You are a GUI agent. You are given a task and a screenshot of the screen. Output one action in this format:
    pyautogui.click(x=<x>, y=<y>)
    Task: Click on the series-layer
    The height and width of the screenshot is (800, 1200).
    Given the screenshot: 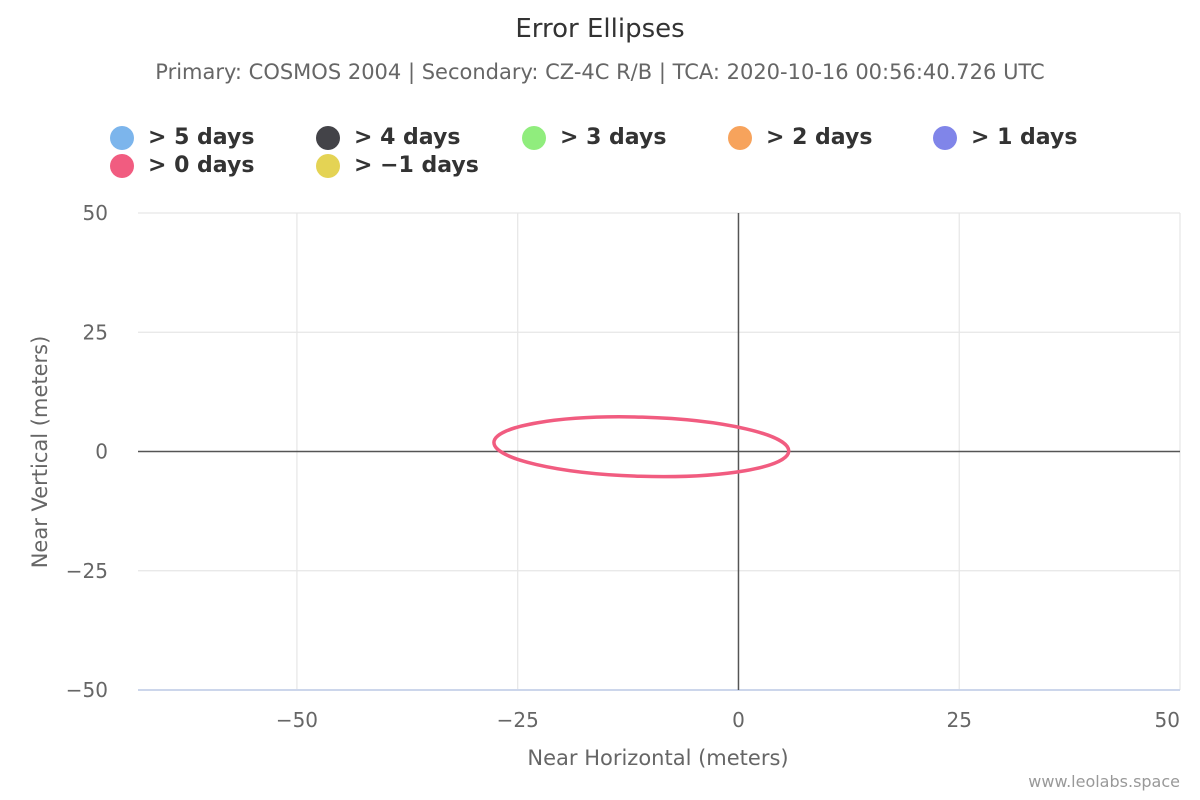 What is the action you would take?
    pyautogui.click(x=641, y=447)
    